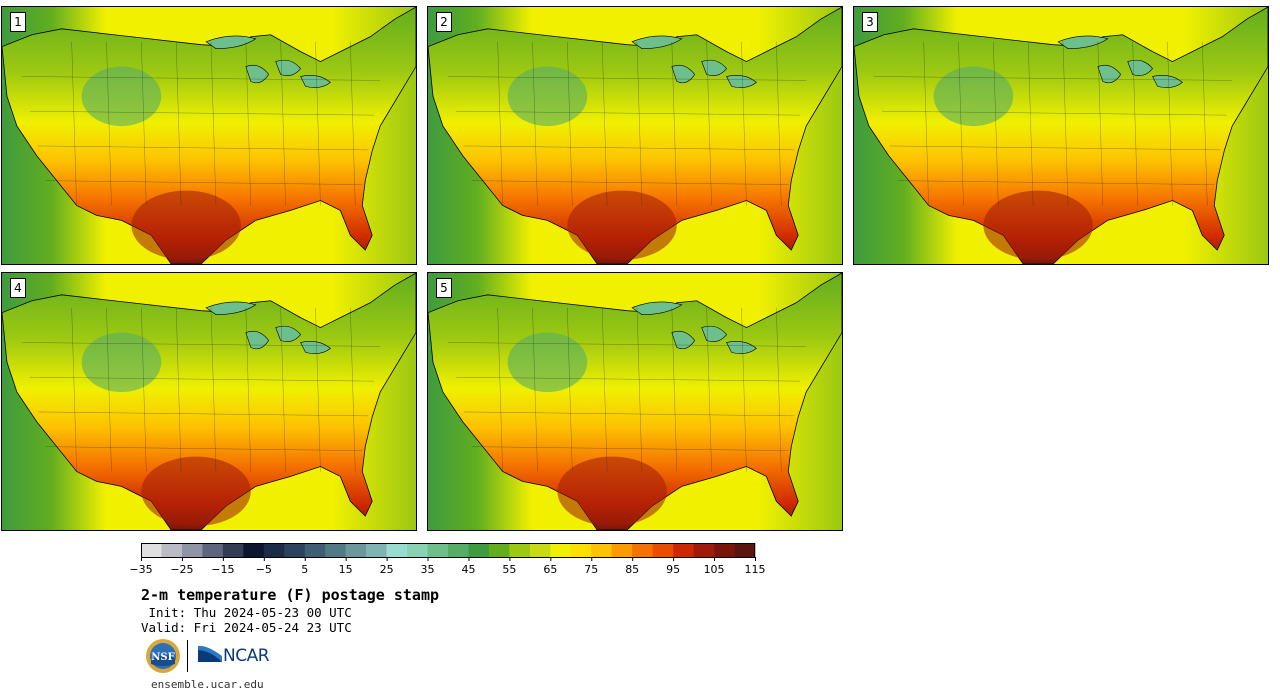  Describe the element at coordinates (246, 656) in the screenshot. I see `ncar-logo-text: NCAR` at that location.